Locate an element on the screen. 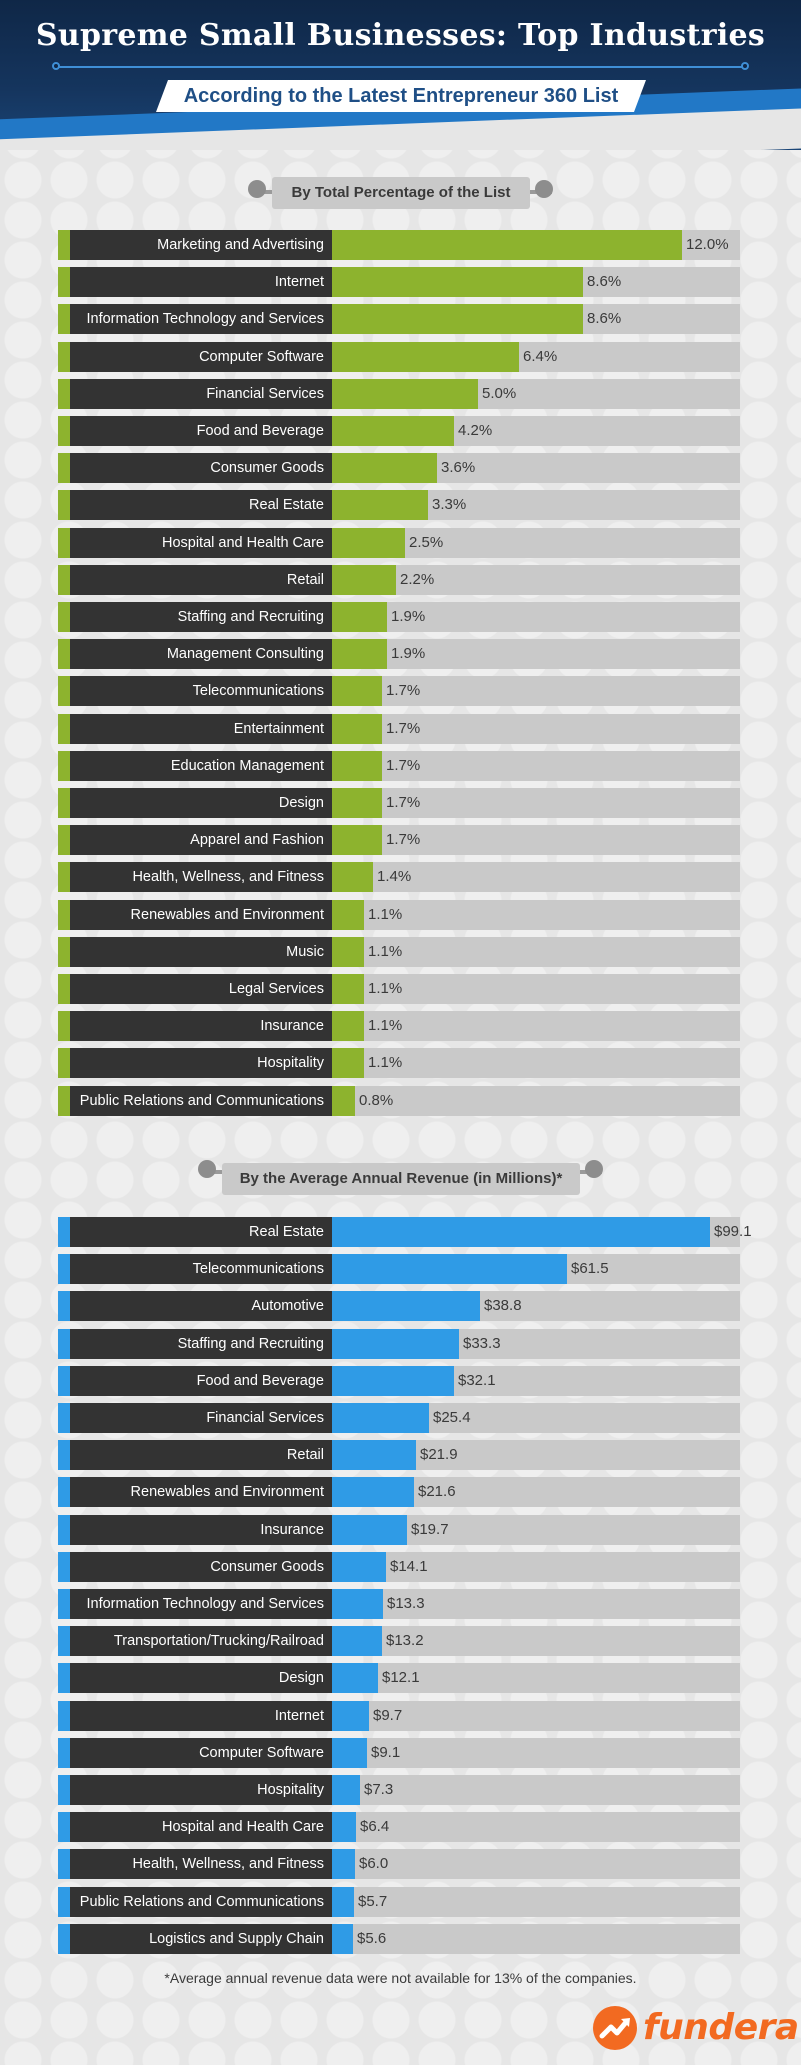 Image resolution: width=801 pixels, height=2065 pixels. bar-row: Marketing and Advertising 12.0% is located at coordinates (400, 245).